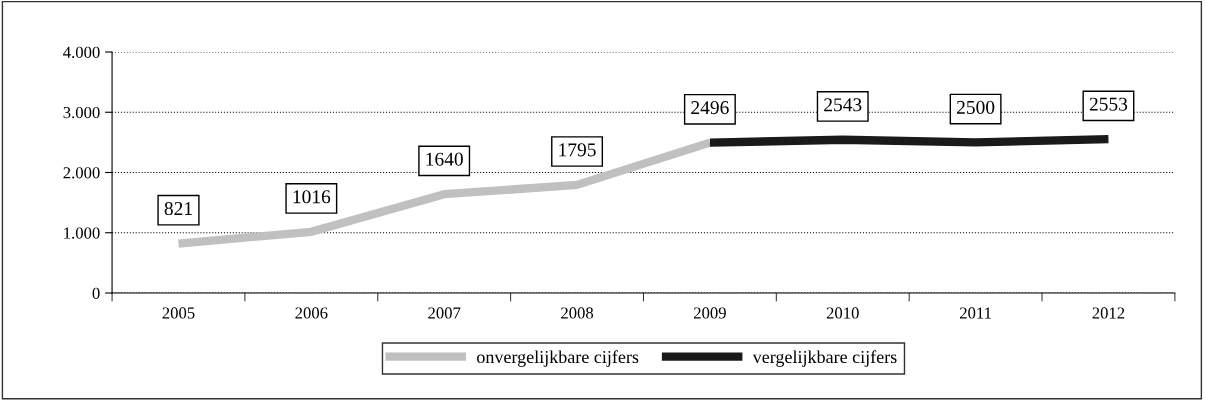 The image size is (1205, 400). Describe the element at coordinates (976, 107) in the screenshot. I see `data-label: 2500` at that location.